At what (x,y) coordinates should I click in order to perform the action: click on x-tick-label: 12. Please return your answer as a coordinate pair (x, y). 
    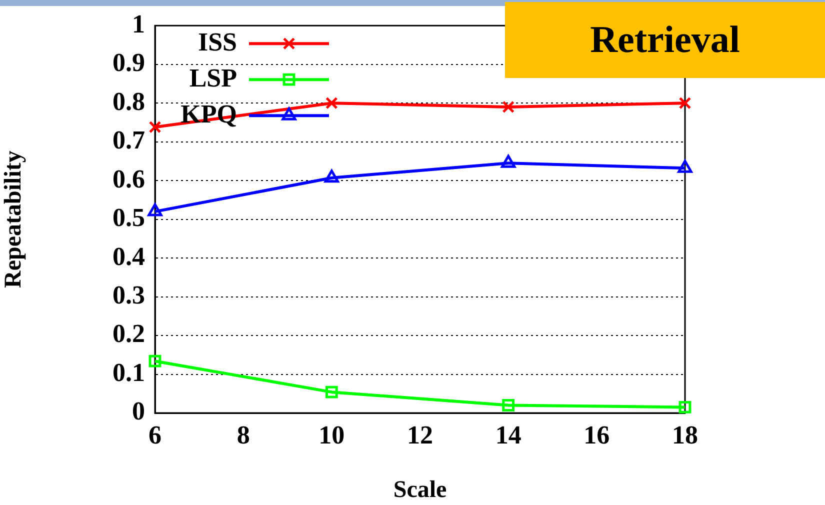
    Looking at the image, I should click on (420, 435).